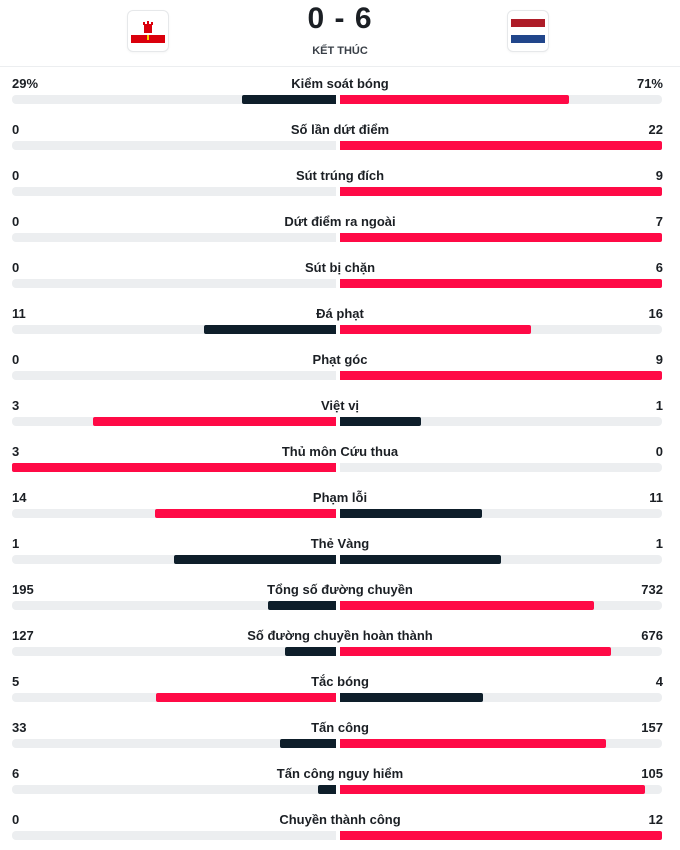 This screenshot has height=850, width=680. Describe the element at coordinates (656, 497) in the screenshot. I see `away-stat-value: 11` at that location.